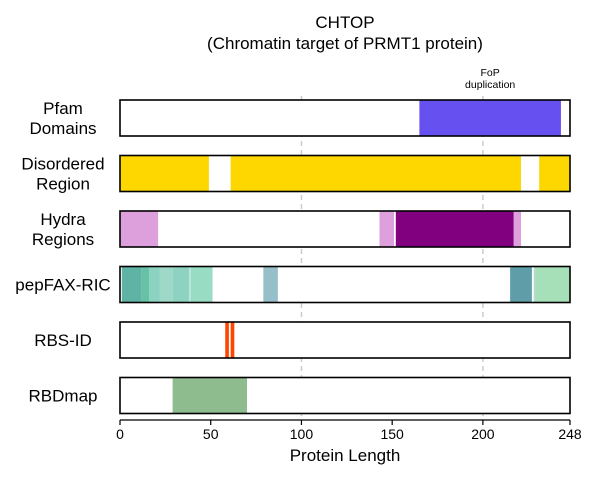 Image resolution: width=600 pixels, height=480 pixels. Describe the element at coordinates (63, 108) in the screenshot. I see `track-label: Pfam` at that location.